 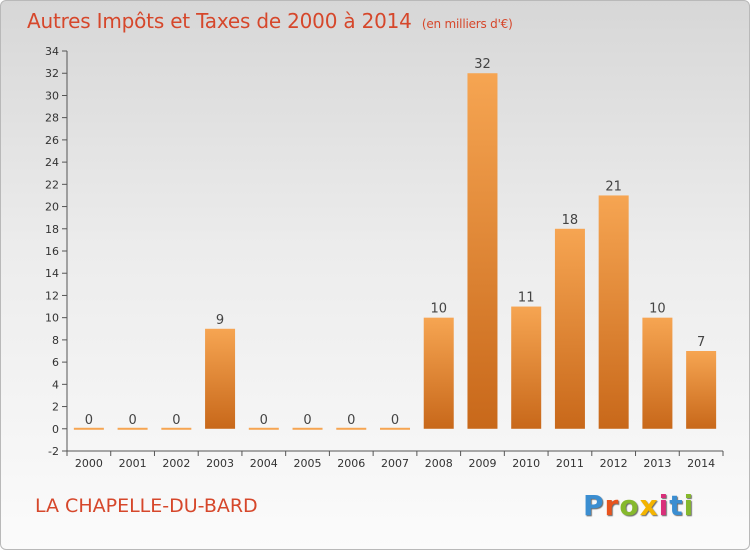 What do you see at coordinates (55, 362) in the screenshot?
I see `y-tick-label: 6` at bounding box center [55, 362].